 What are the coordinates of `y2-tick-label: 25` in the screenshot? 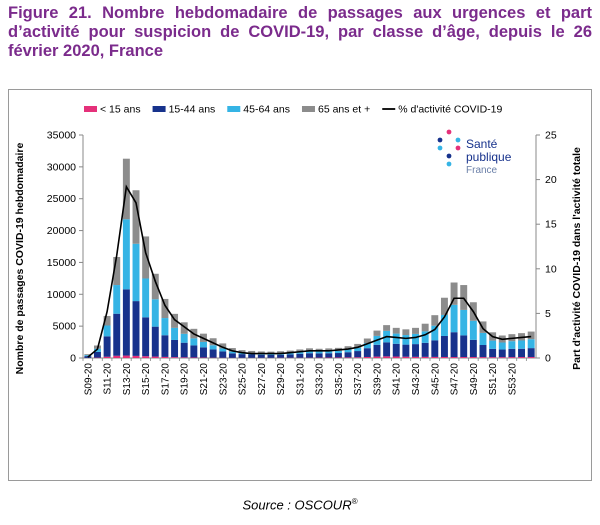 It's located at (551, 136).